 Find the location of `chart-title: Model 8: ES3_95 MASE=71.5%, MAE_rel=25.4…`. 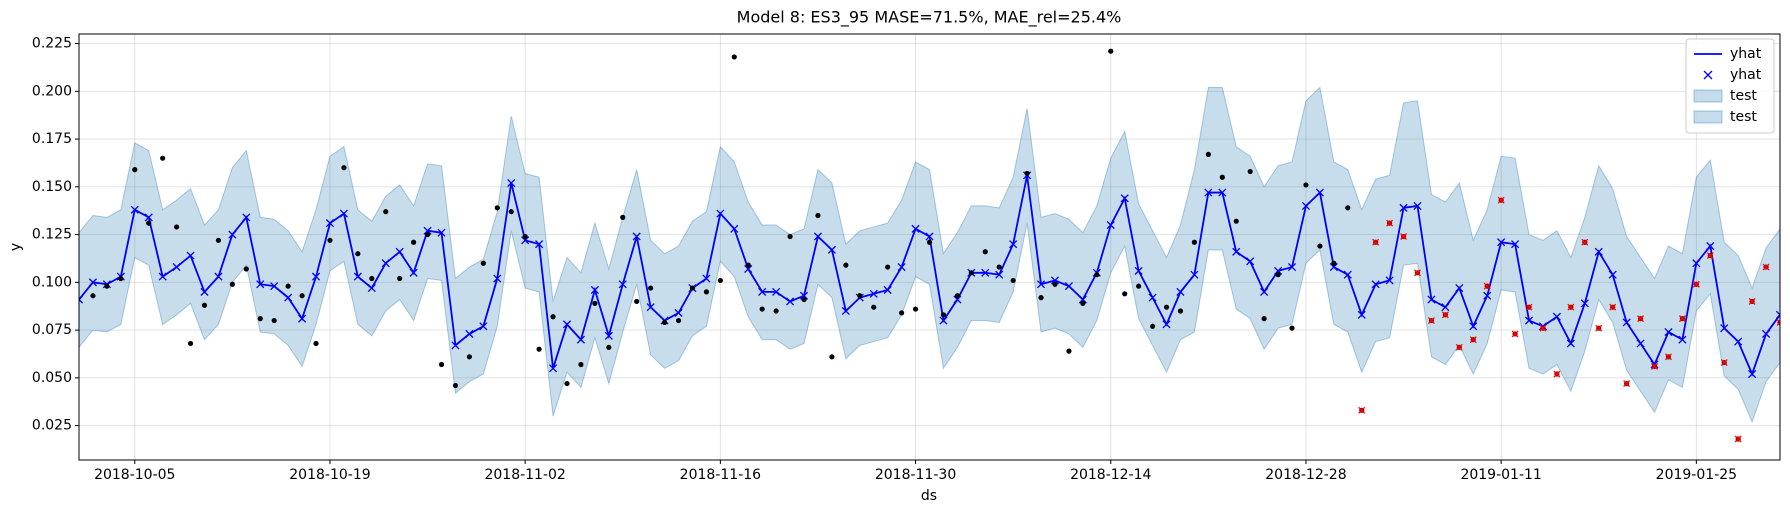

chart-title: Model 8: ES3_95 MASE=71.5%, MAE_rel=25.4… is located at coordinates (929, 18).